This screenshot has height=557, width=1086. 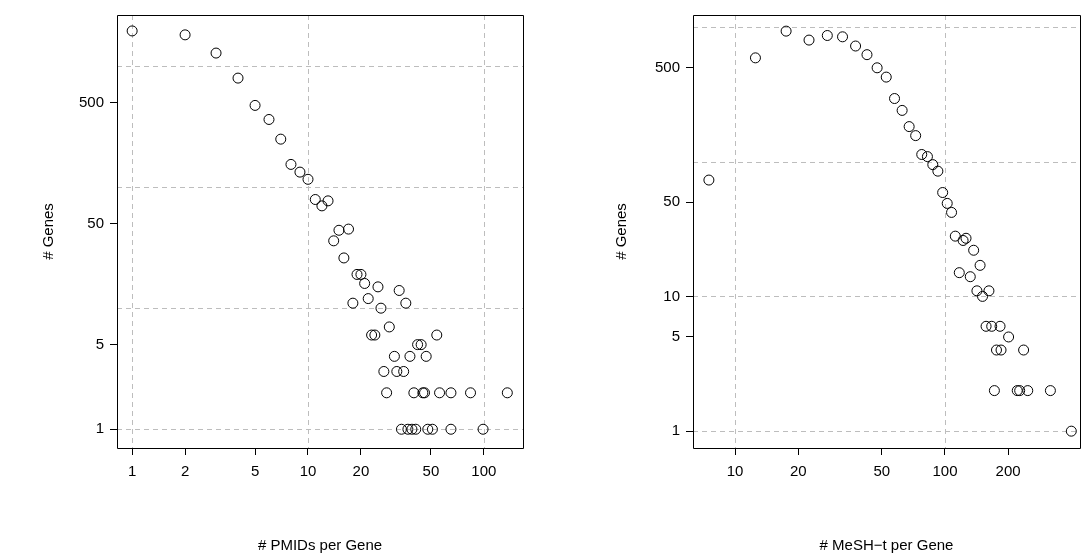 What do you see at coordinates (255, 471) in the screenshot?
I see `x-tick-label: 5` at bounding box center [255, 471].